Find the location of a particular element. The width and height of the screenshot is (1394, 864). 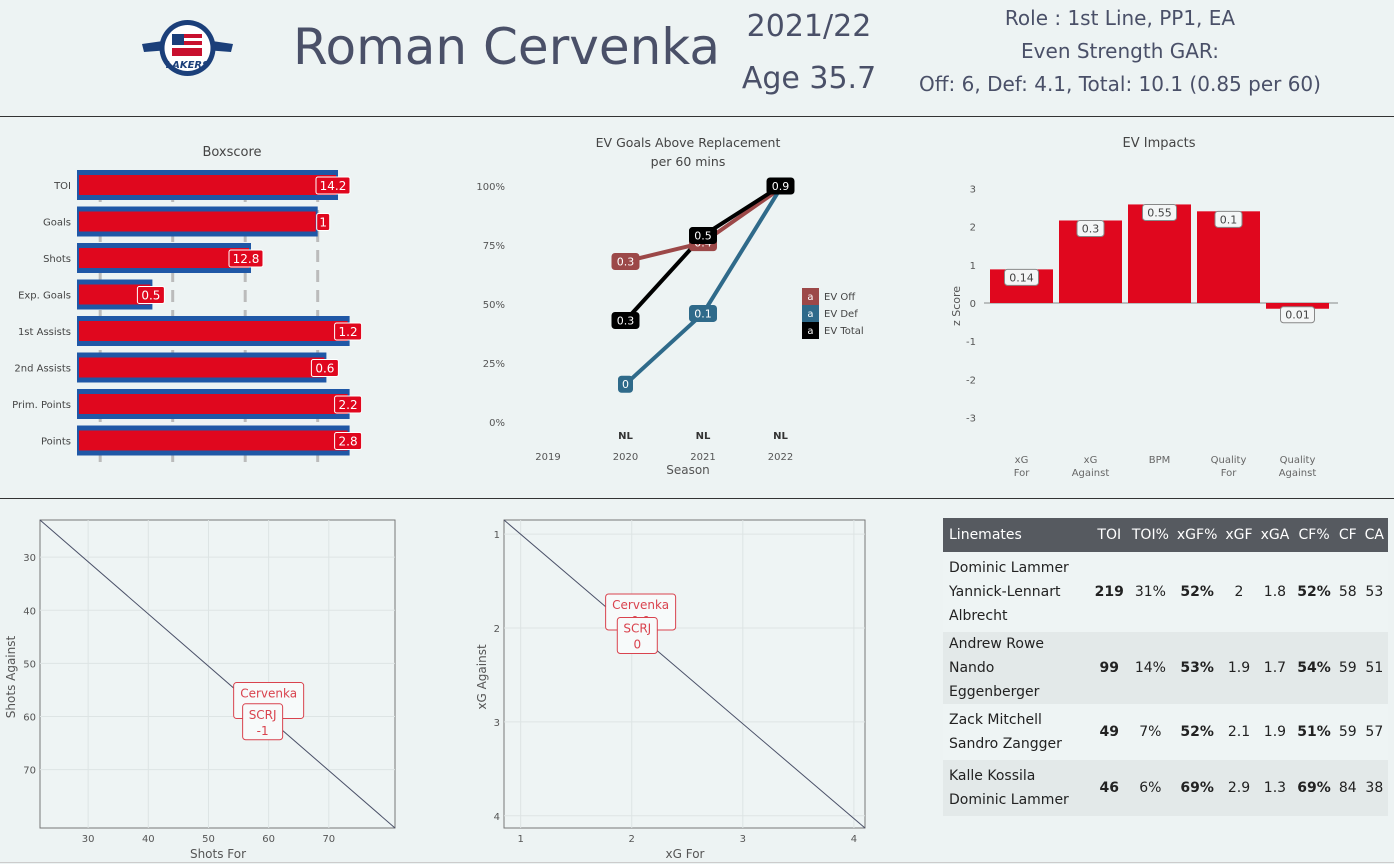

gar-point-label: 0 is located at coordinates (625, 384).